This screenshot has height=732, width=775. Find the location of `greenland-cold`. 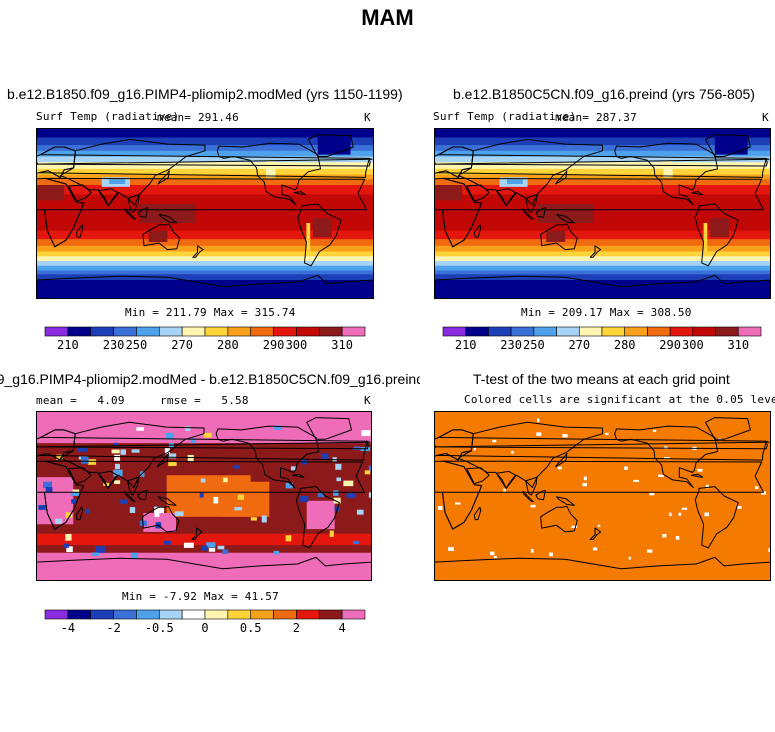

greenland-cold is located at coordinates (731, 146).